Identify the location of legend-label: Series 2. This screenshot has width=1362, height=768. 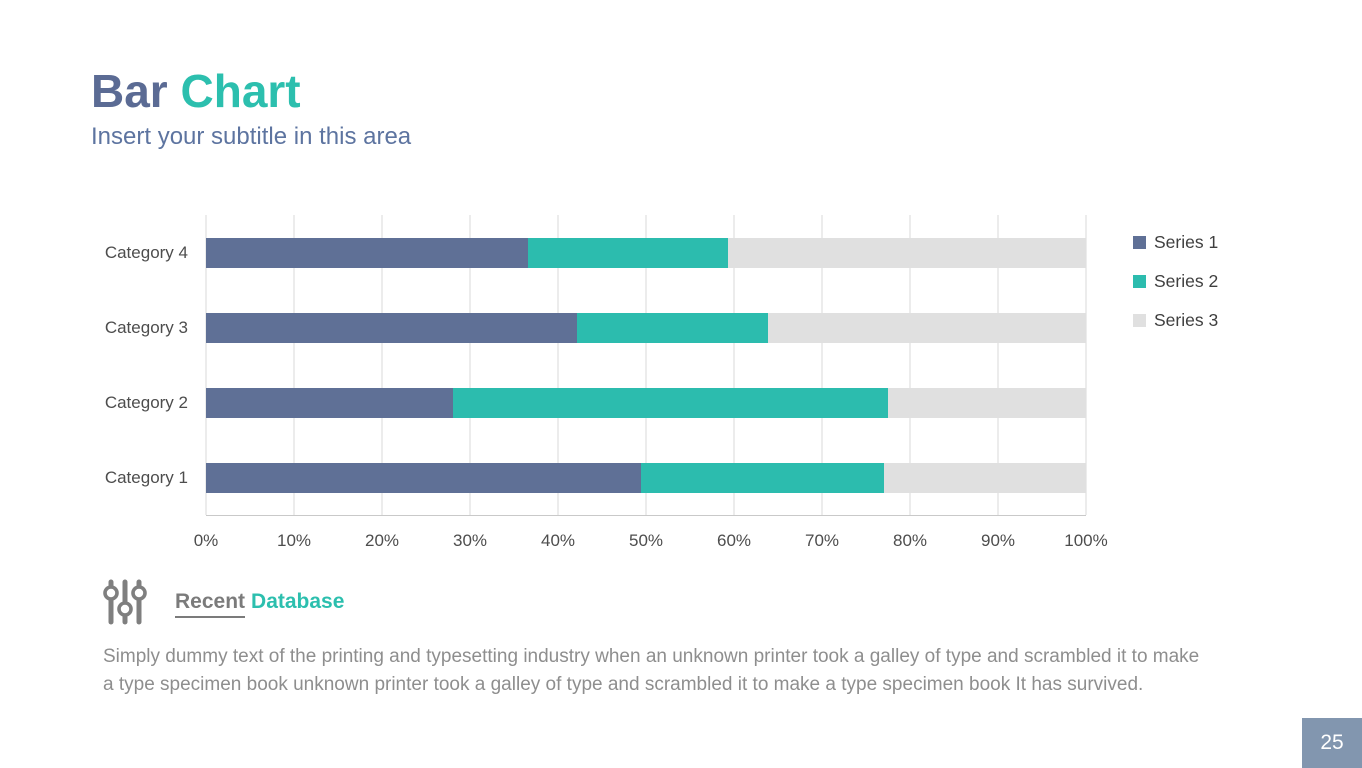
(1186, 280).